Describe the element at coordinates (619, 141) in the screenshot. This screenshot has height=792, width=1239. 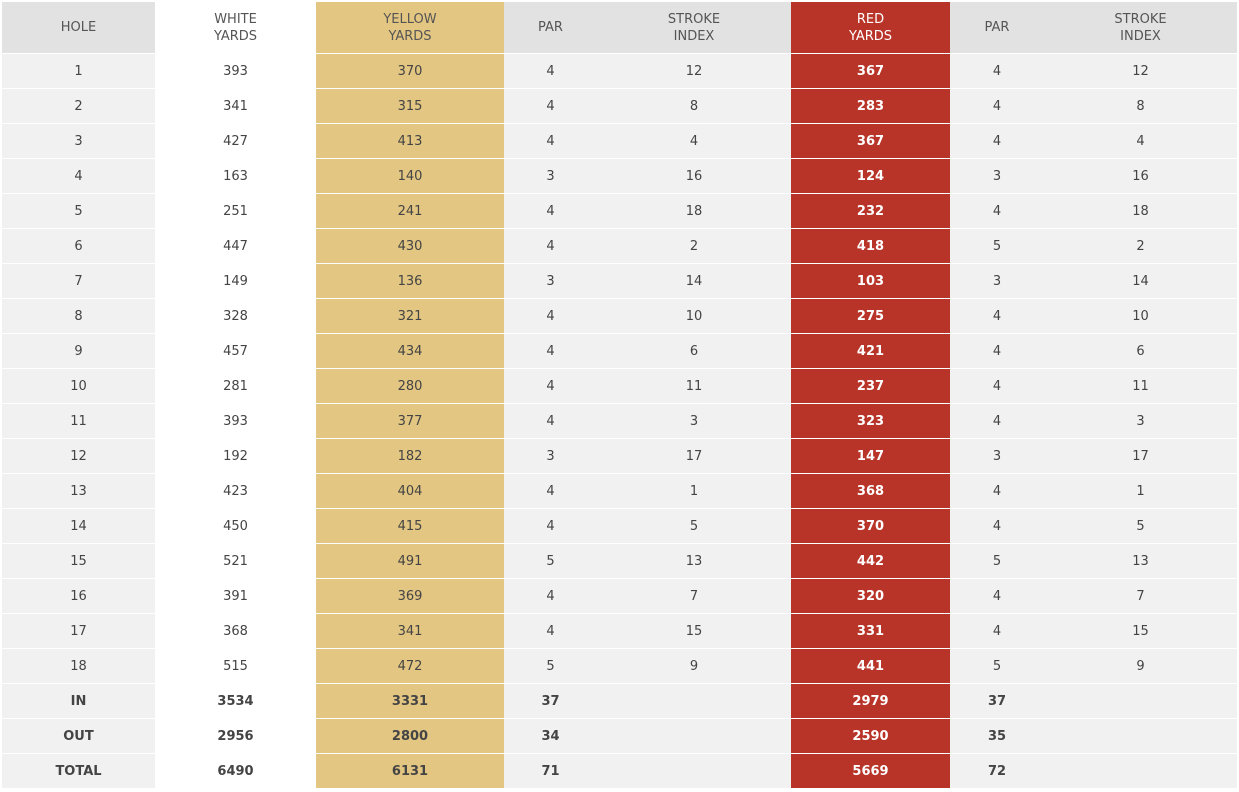
I see `hole-row: 3 427 413 4 4 367 4 4` at that location.